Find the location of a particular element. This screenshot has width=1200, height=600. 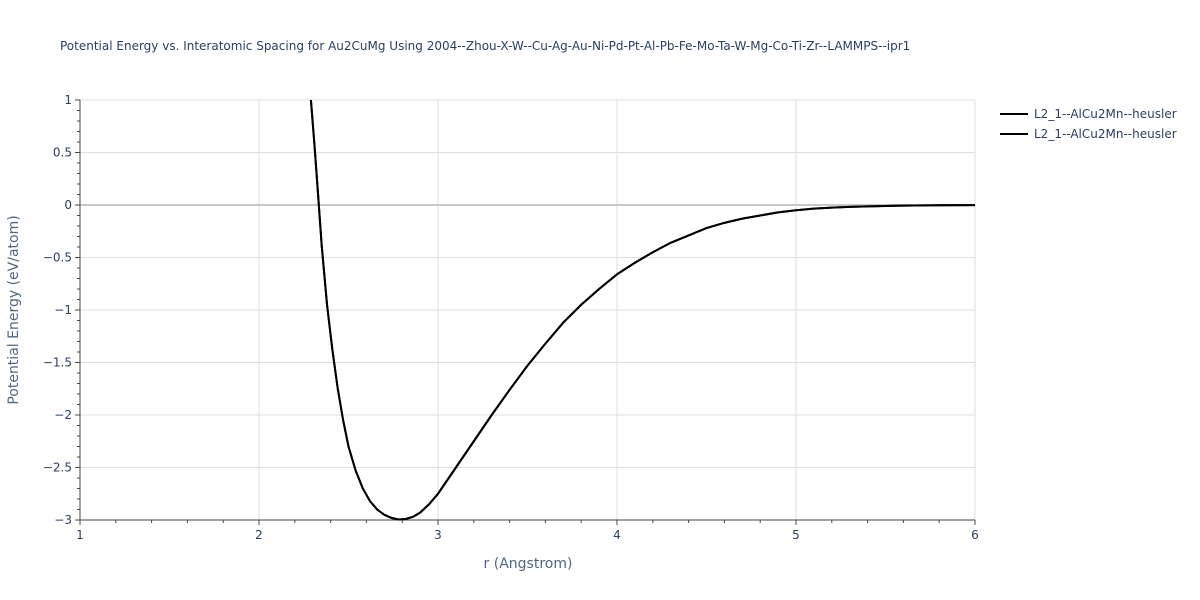

y-tick-label: 1 is located at coordinates (68, 100).